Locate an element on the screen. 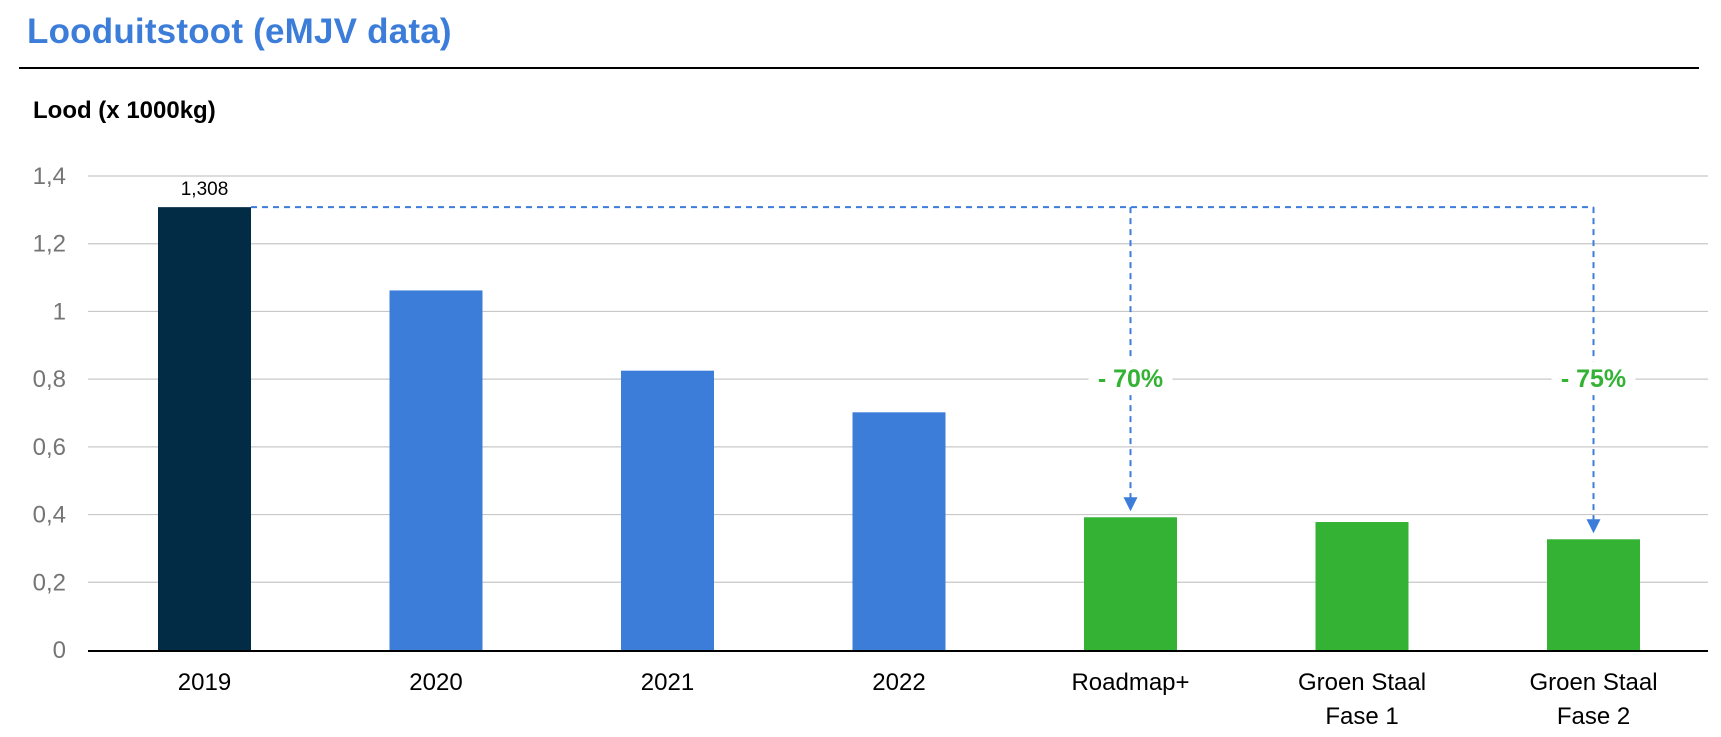  y-tick-label: 0 is located at coordinates (59, 650).